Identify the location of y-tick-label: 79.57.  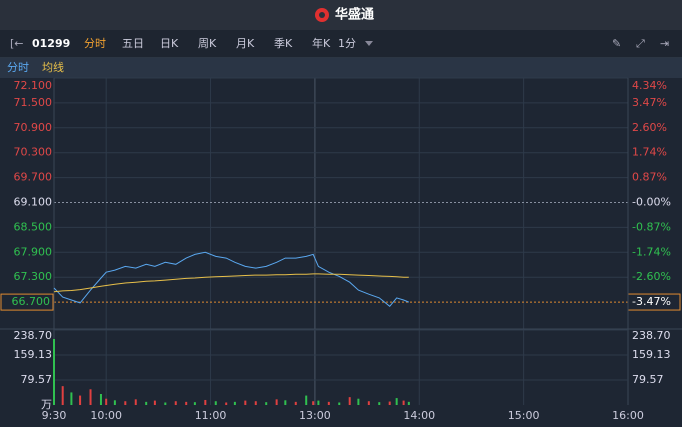
(37, 379).